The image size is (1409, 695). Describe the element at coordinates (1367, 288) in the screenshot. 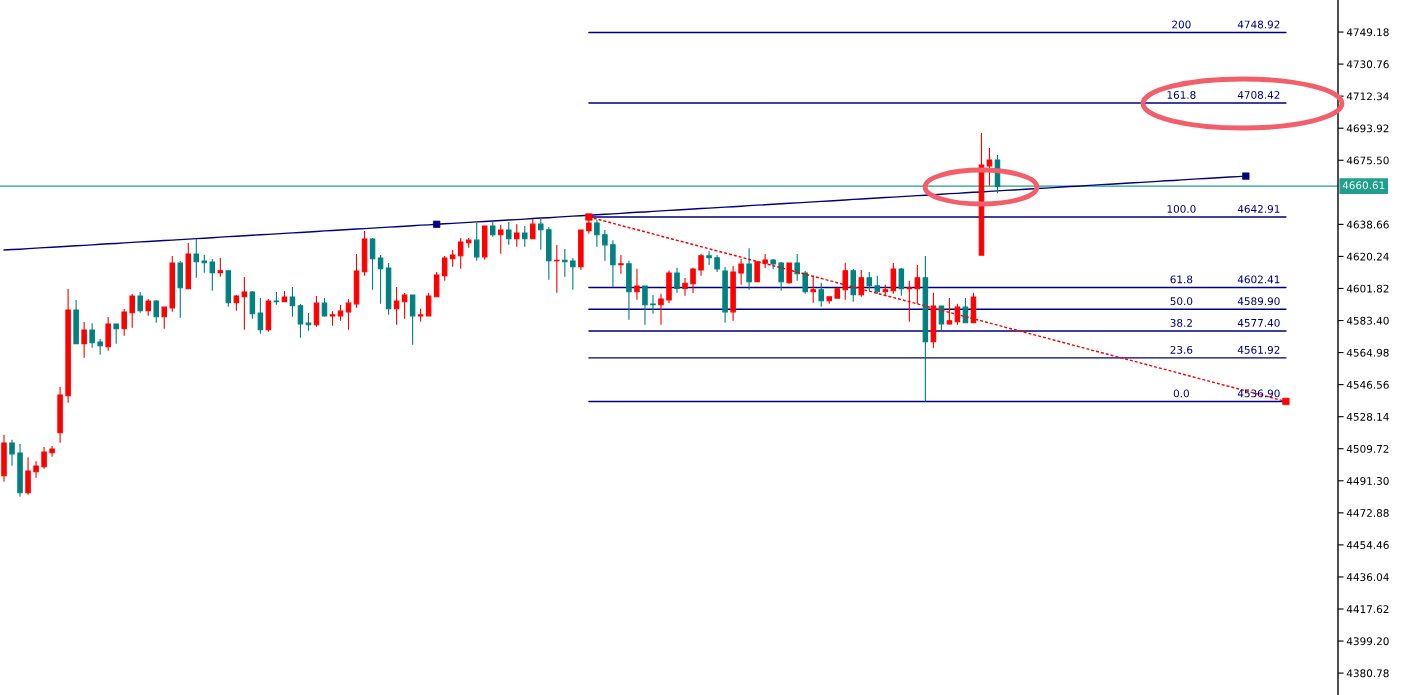

I see `y-tick-label: 4601.82` at that location.